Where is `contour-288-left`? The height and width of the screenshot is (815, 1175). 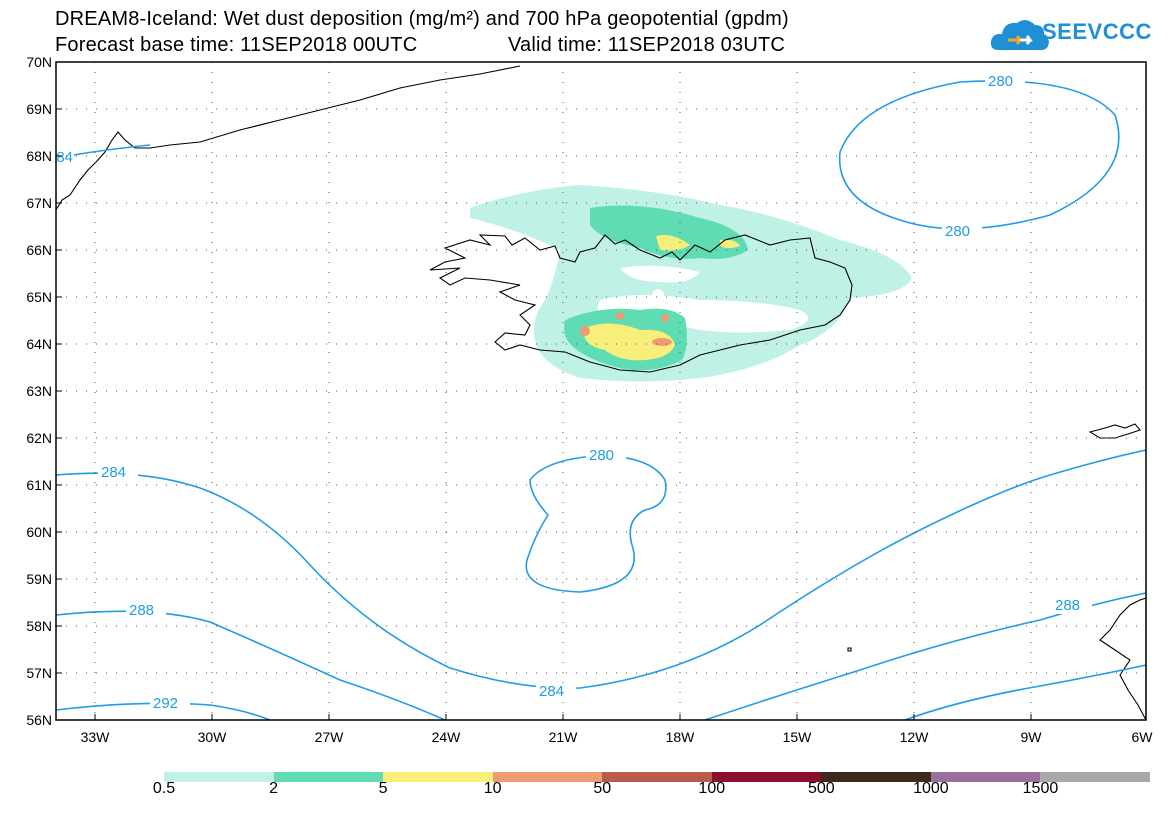
contour-288-left is located at coordinates (250, 665).